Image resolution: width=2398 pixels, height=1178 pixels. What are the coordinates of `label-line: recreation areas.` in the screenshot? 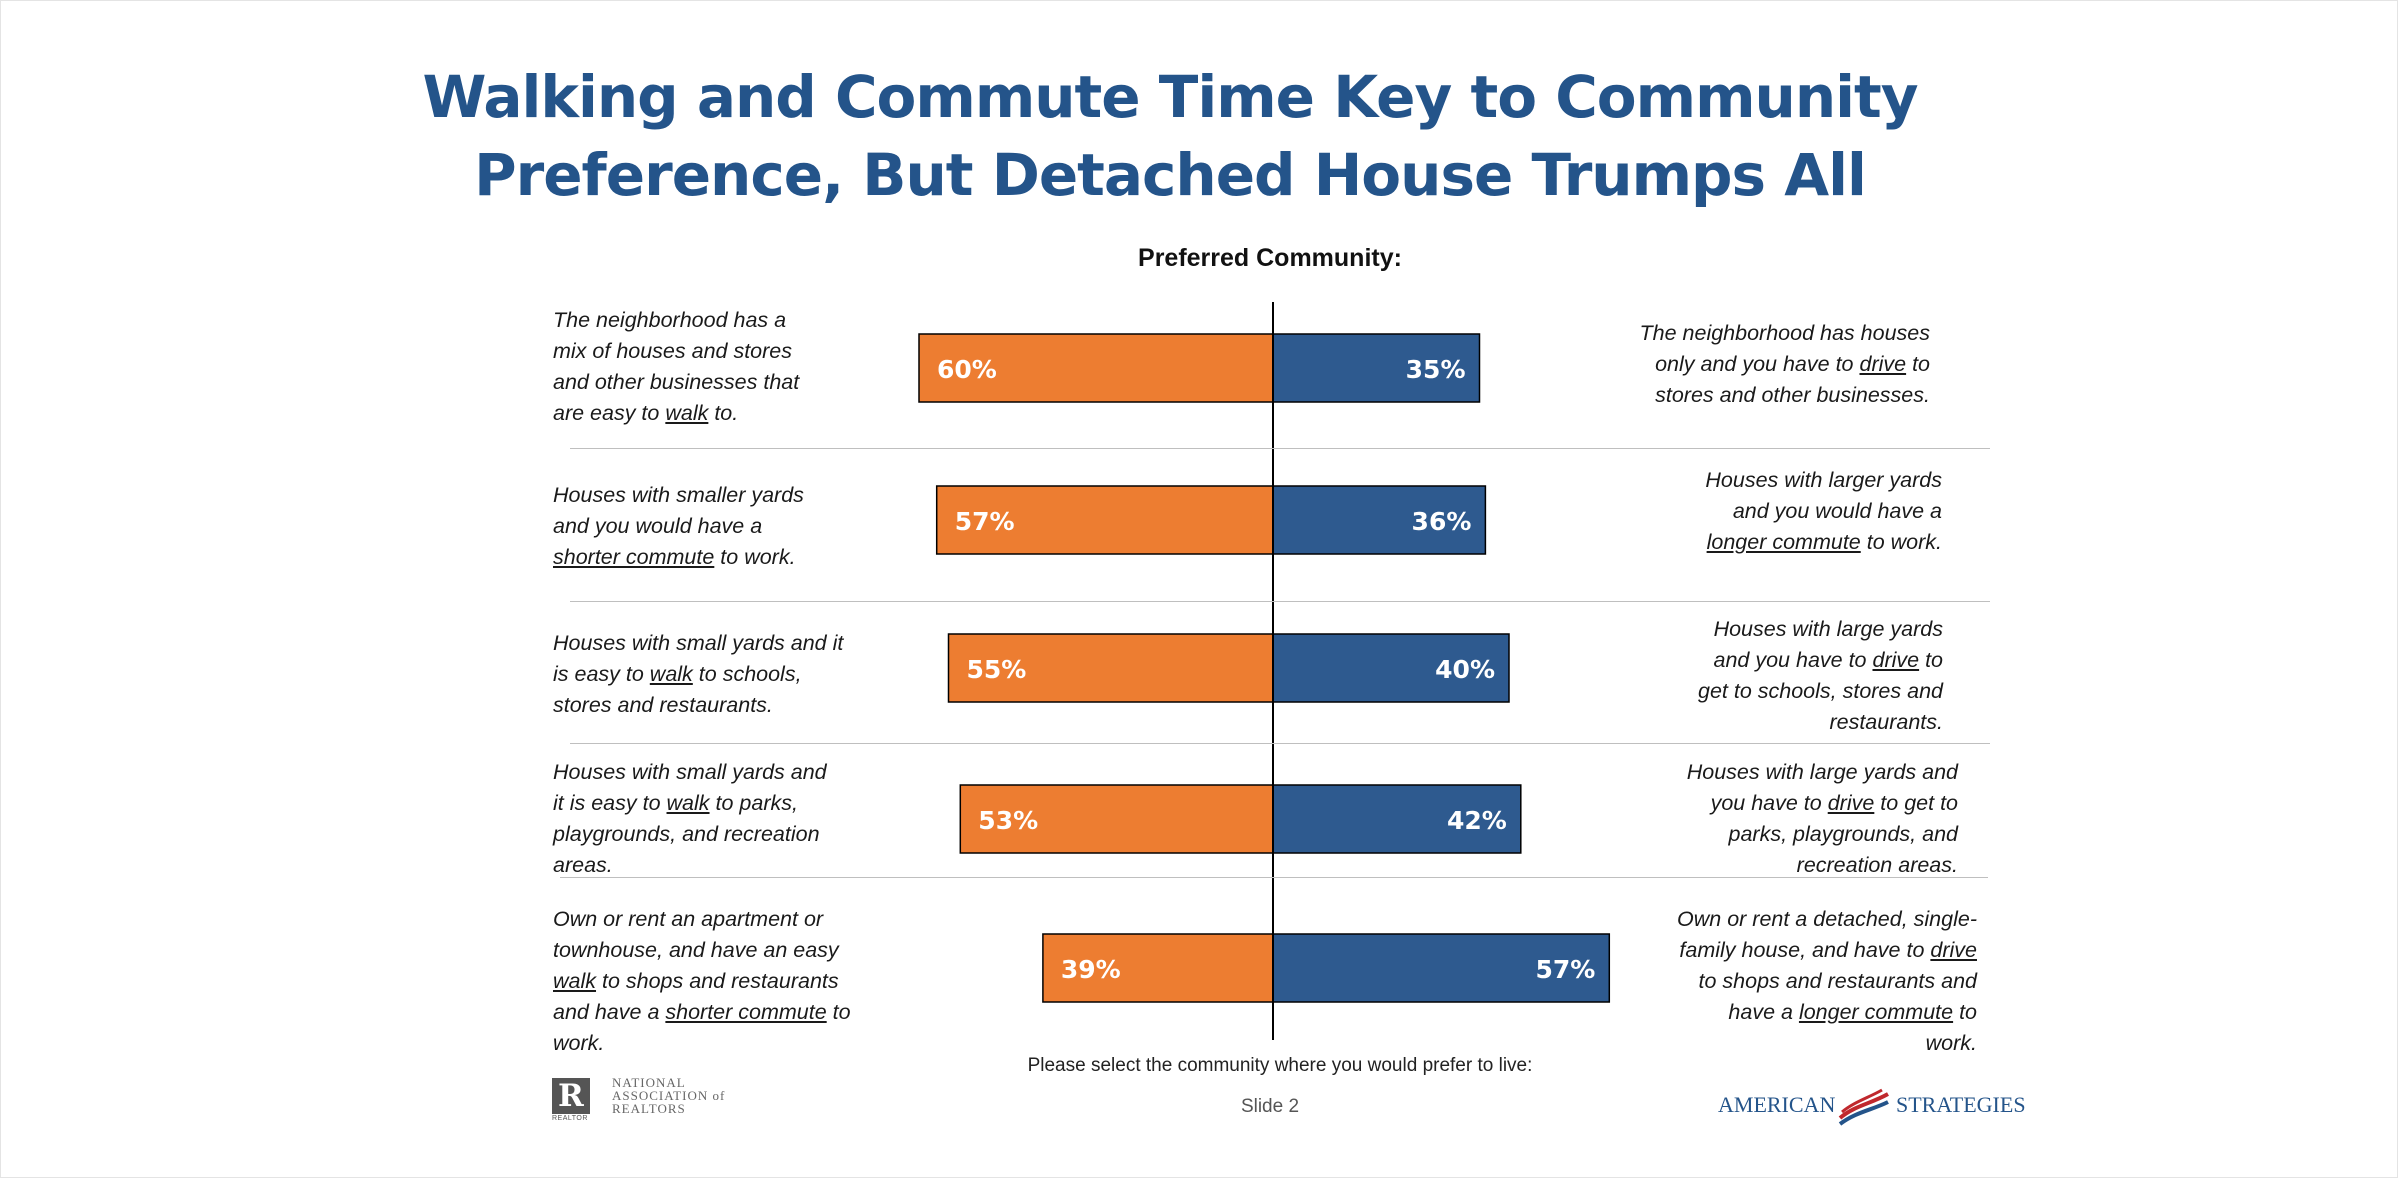 It's located at (1877, 865).